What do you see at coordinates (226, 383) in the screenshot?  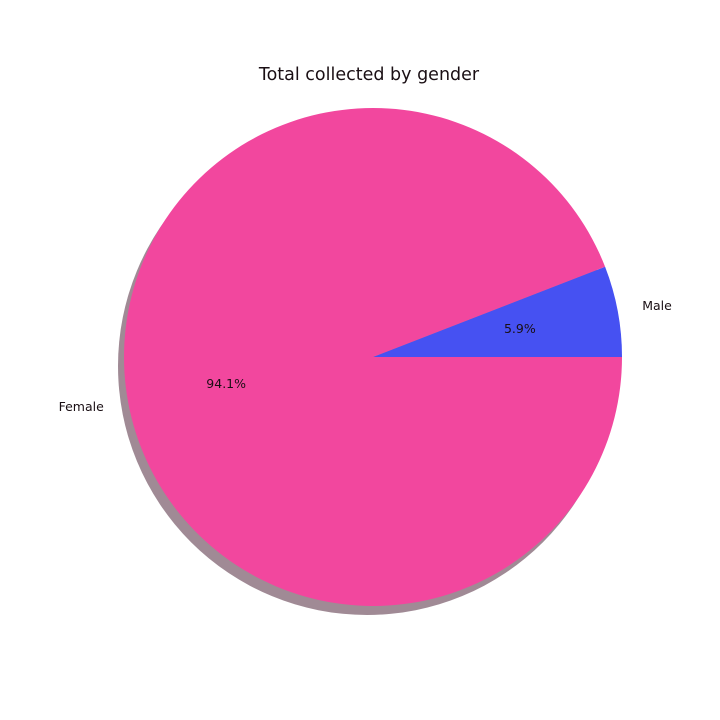 I see `slice-percent-female: 94.1%` at bounding box center [226, 383].